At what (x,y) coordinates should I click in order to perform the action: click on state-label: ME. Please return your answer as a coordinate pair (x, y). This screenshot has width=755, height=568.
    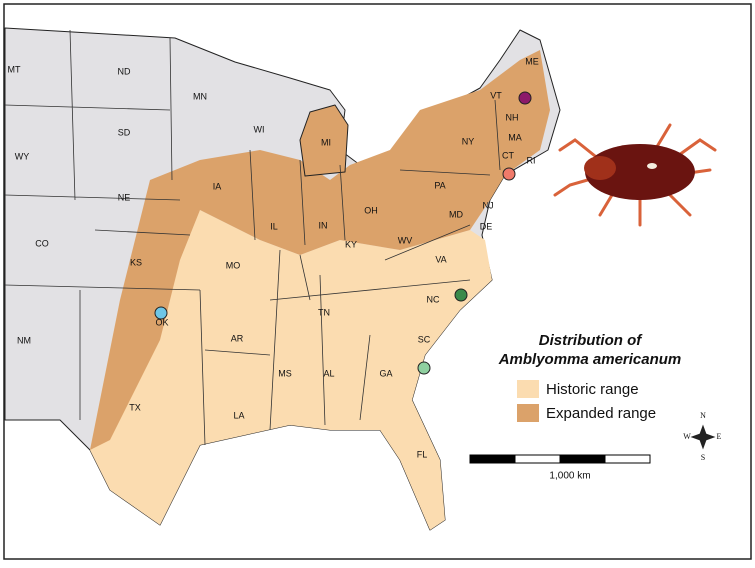
    Looking at the image, I should click on (532, 61).